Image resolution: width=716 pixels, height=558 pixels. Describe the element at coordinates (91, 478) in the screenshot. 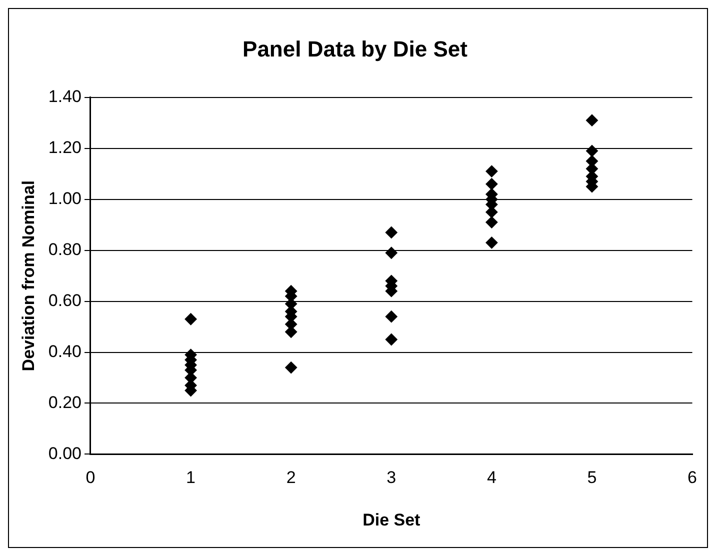

I see `x-tick-label: 0` at that location.